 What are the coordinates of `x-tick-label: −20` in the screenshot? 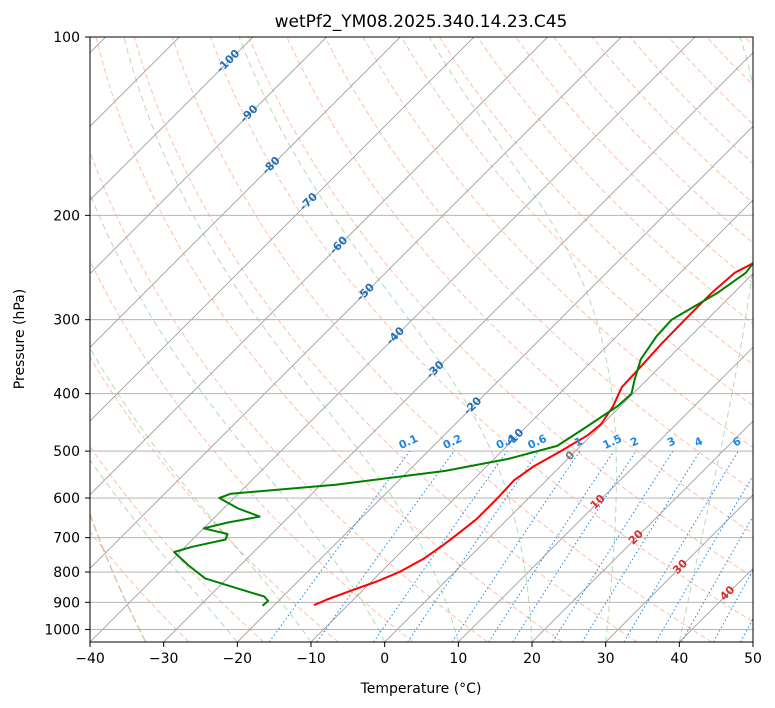 It's located at (238, 659).